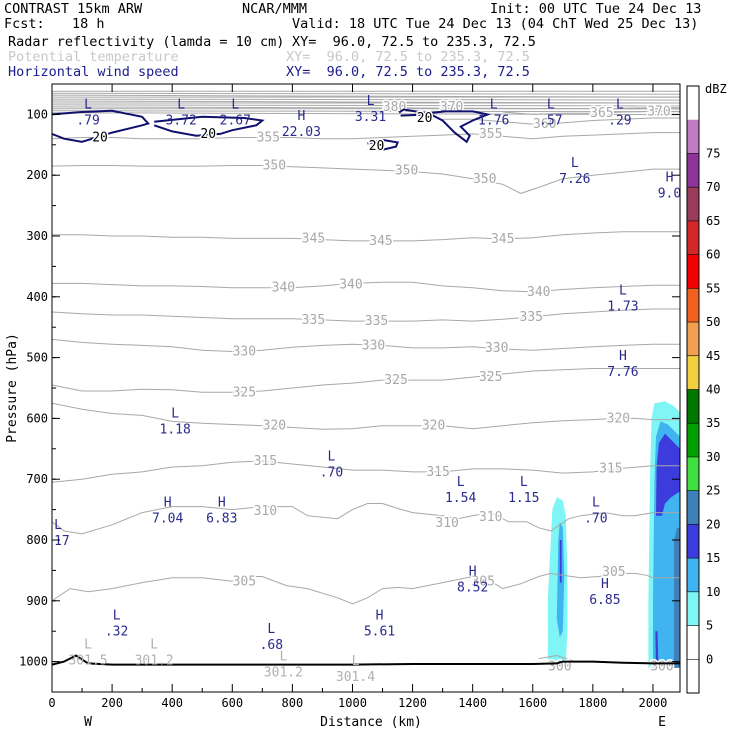 The height and width of the screenshot is (740, 740). Describe the element at coordinates (395, 380) in the screenshot. I see `theta-label-13: 325` at that location.